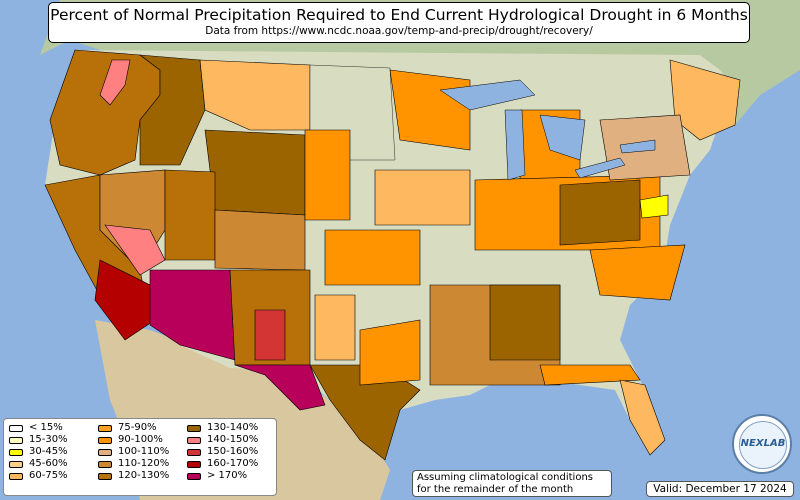 The height and width of the screenshot is (500, 800). I want to click on region-oklahoma, so click(335, 327).